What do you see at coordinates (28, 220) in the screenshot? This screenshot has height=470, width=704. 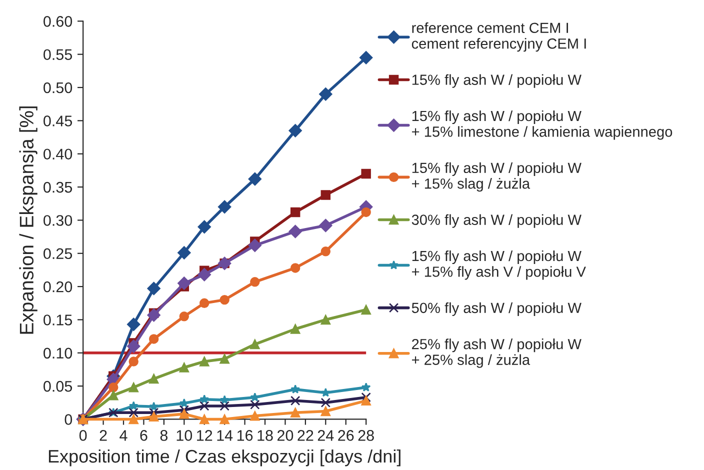 I see `y-axis-title: Expansion / Ekspansja [%]` at bounding box center [28, 220].